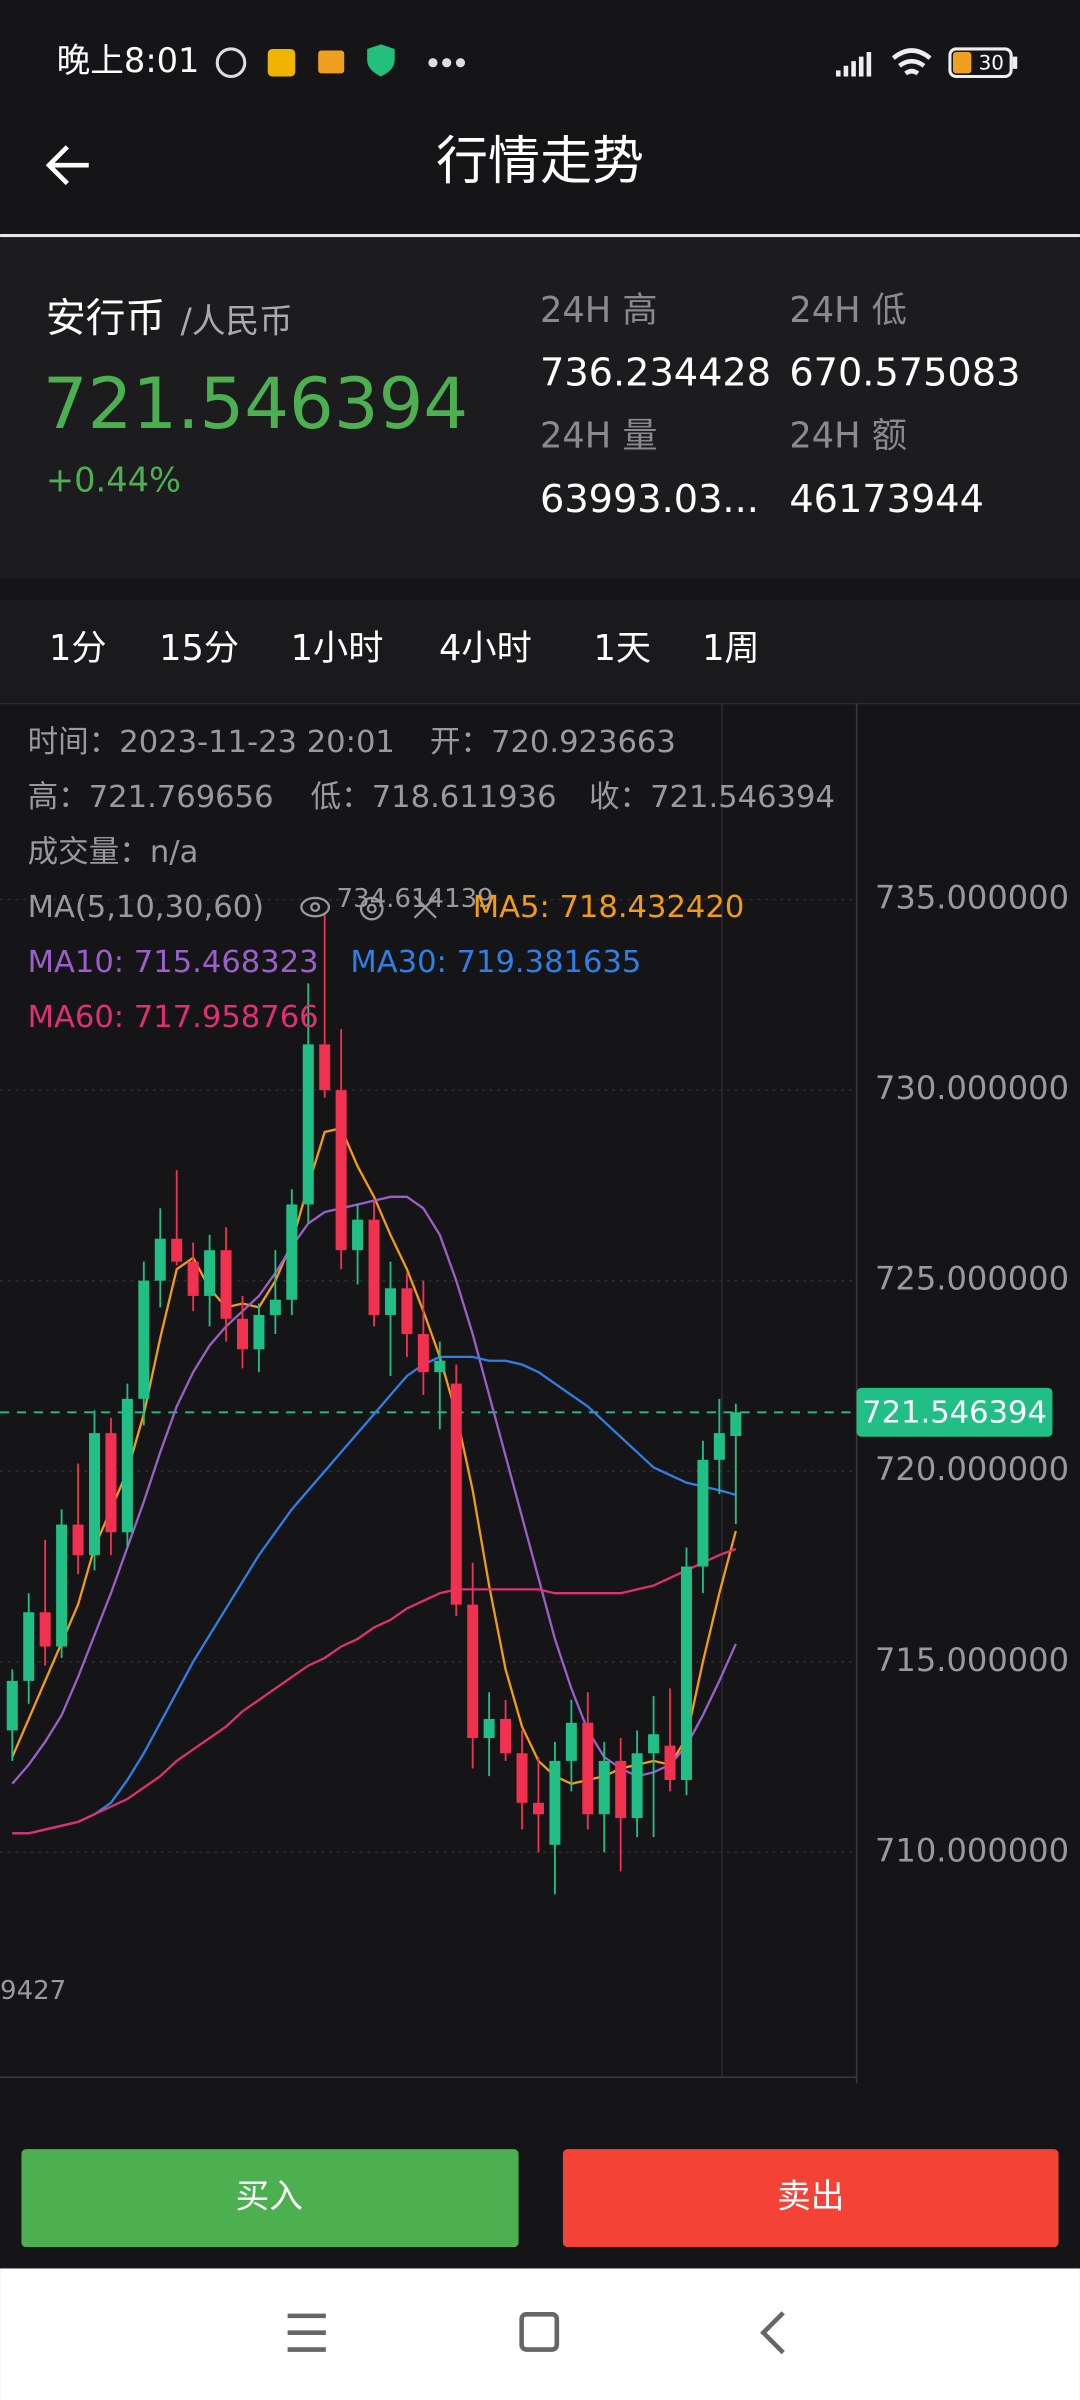 The image size is (1080, 2400). What do you see at coordinates (599, 435) in the screenshot?
I see `stat-label: 24H 量` at bounding box center [599, 435].